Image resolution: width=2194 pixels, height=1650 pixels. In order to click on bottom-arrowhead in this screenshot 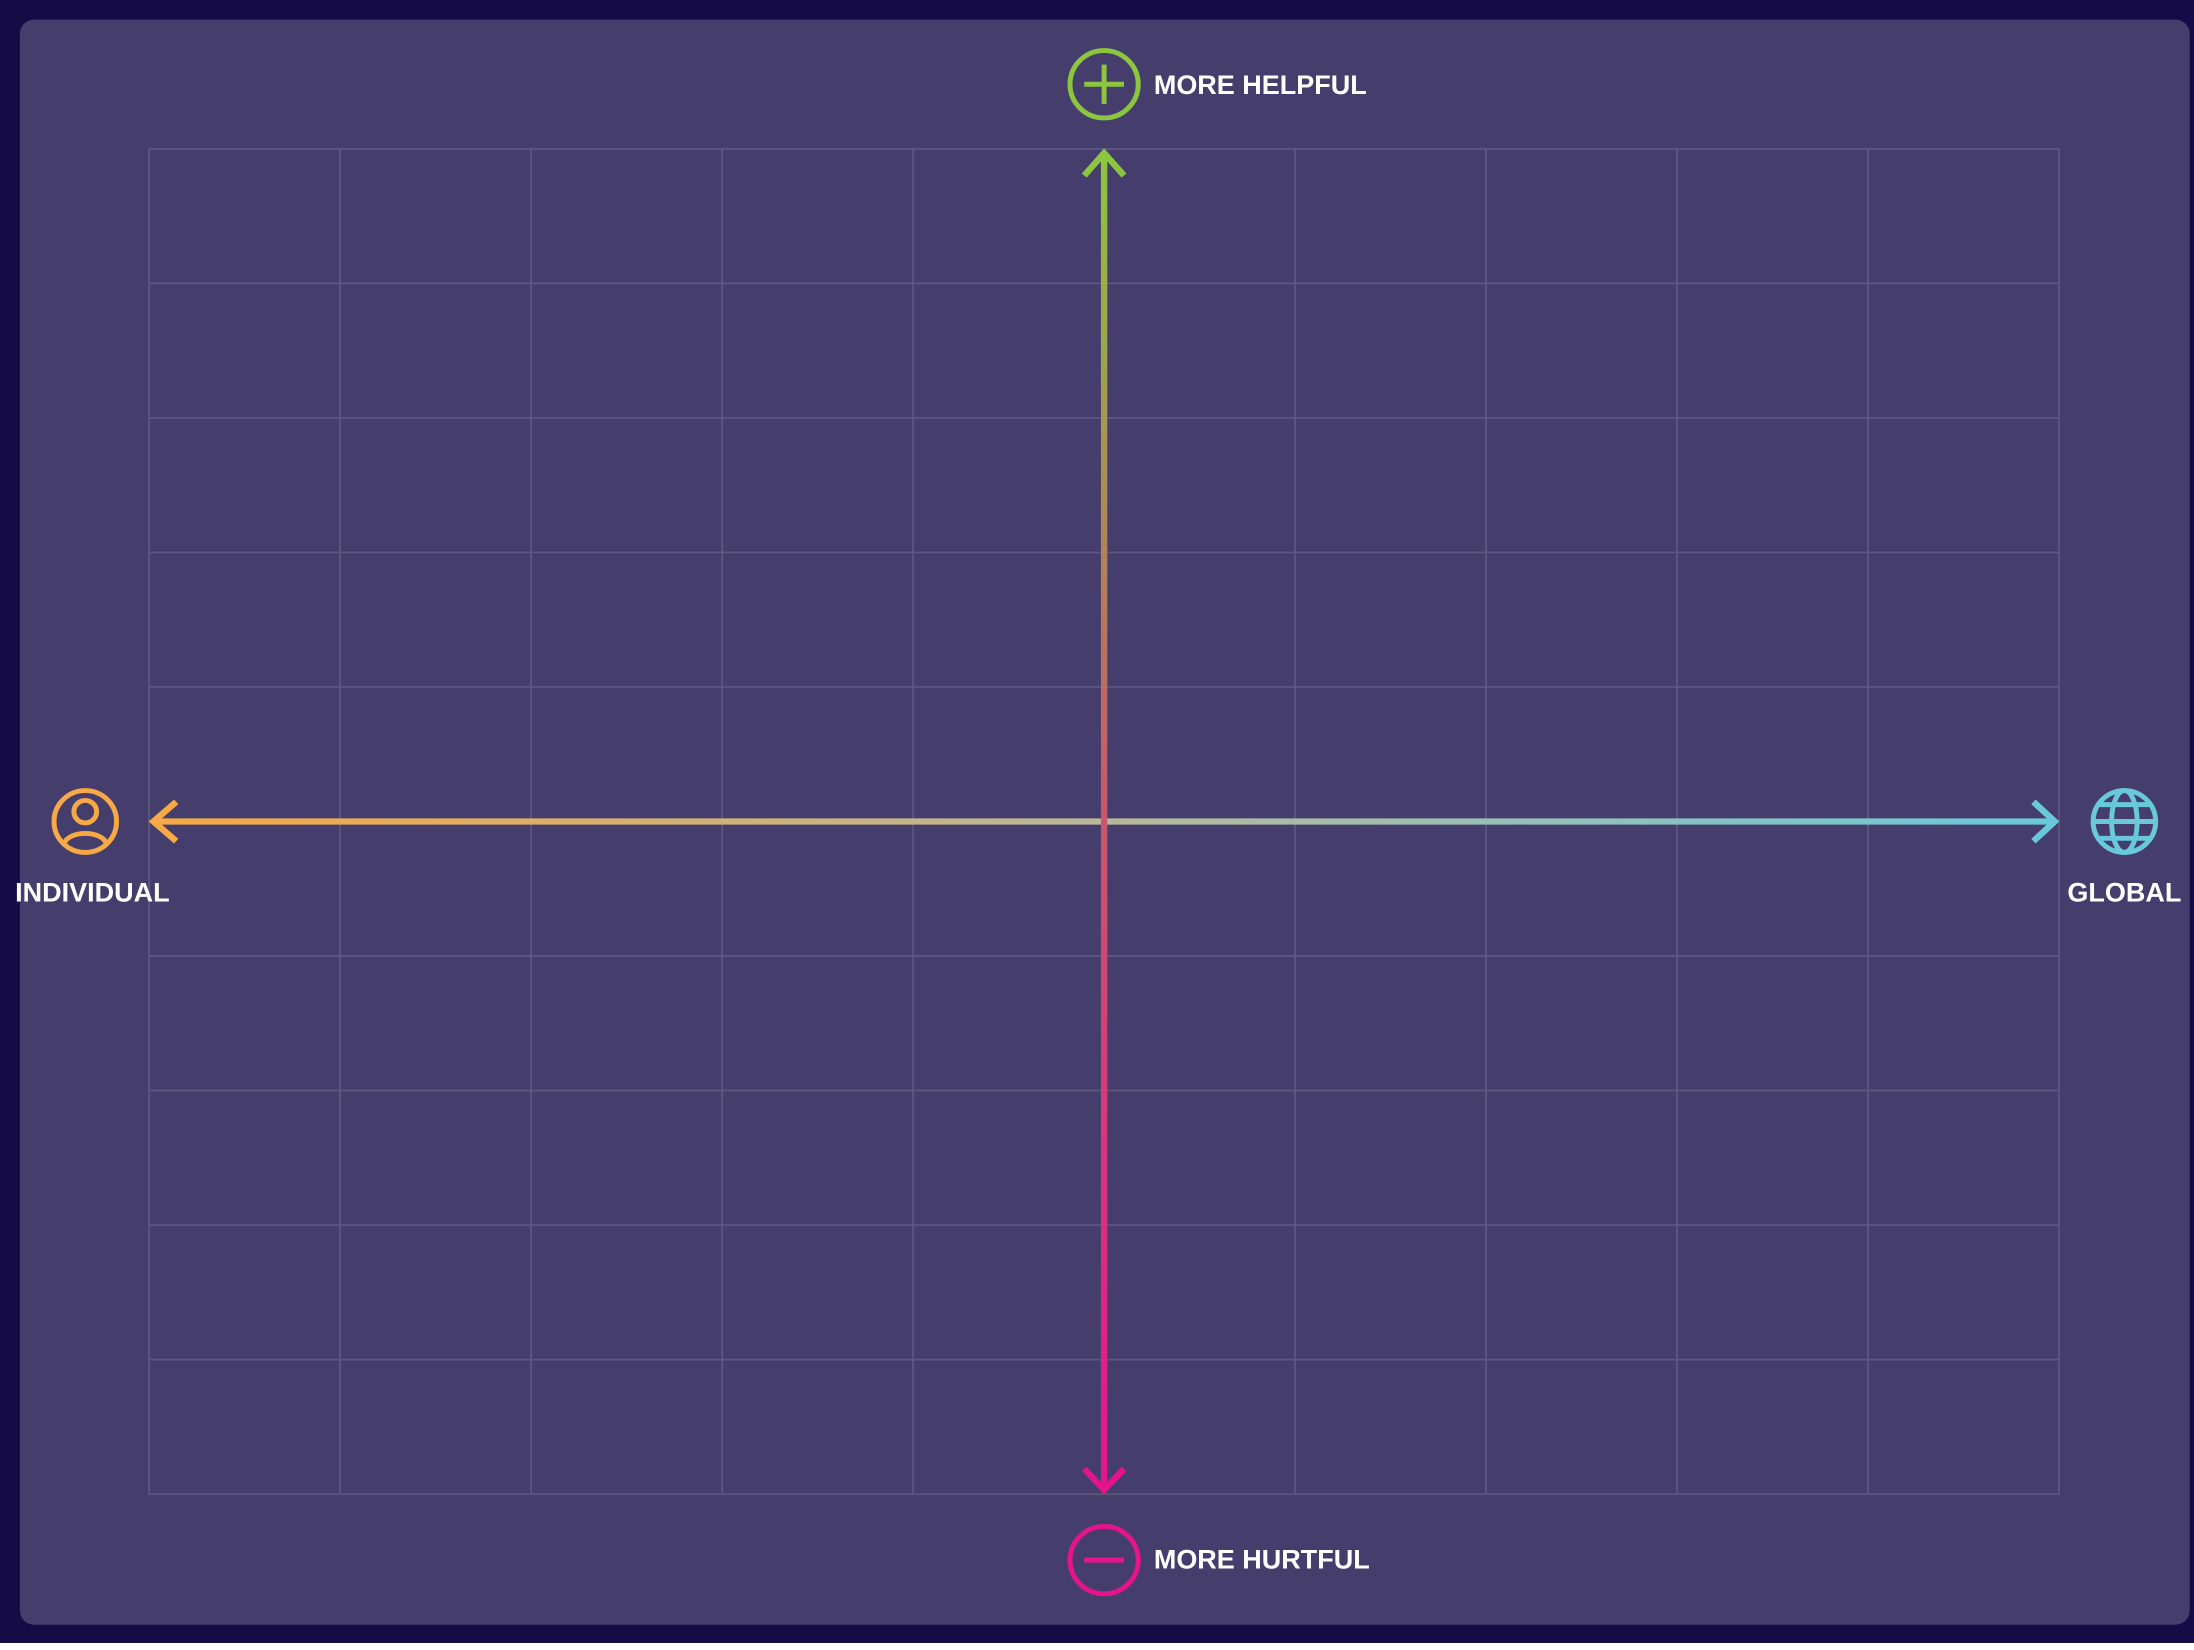, I will do `click(1104, 1480)`.